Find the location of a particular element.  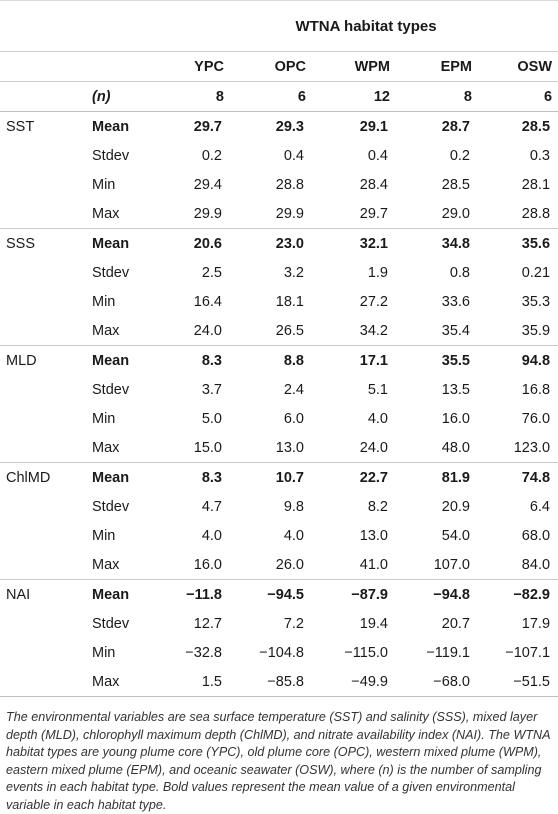

sample-count-label: (n) is located at coordinates (115, 96).